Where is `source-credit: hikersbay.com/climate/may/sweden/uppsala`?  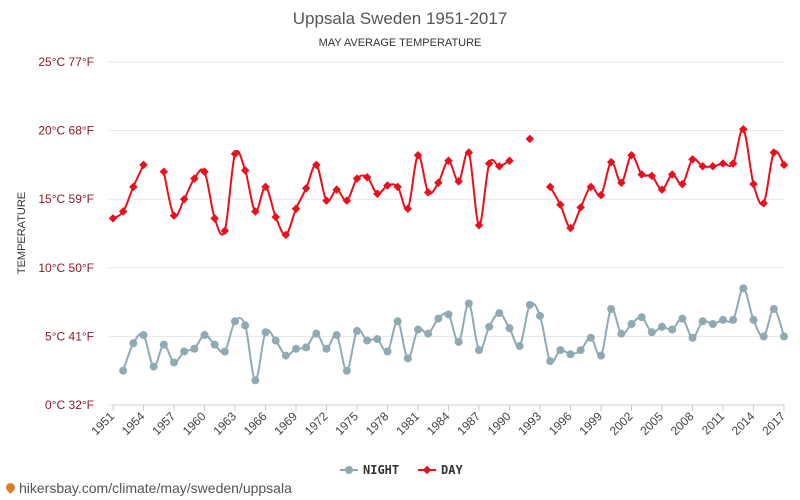
source-credit: hikersbay.com/climate/may/sweden/uppsala is located at coordinates (148, 488).